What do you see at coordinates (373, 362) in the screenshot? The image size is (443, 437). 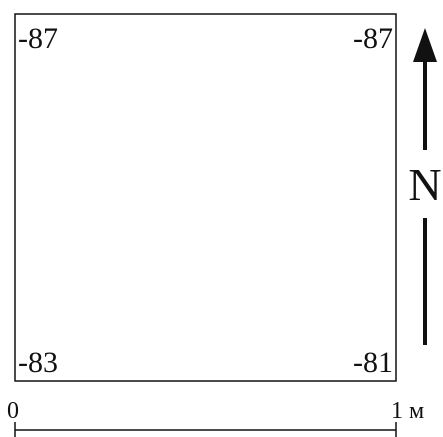 I see `corner-label: -81` at bounding box center [373, 362].